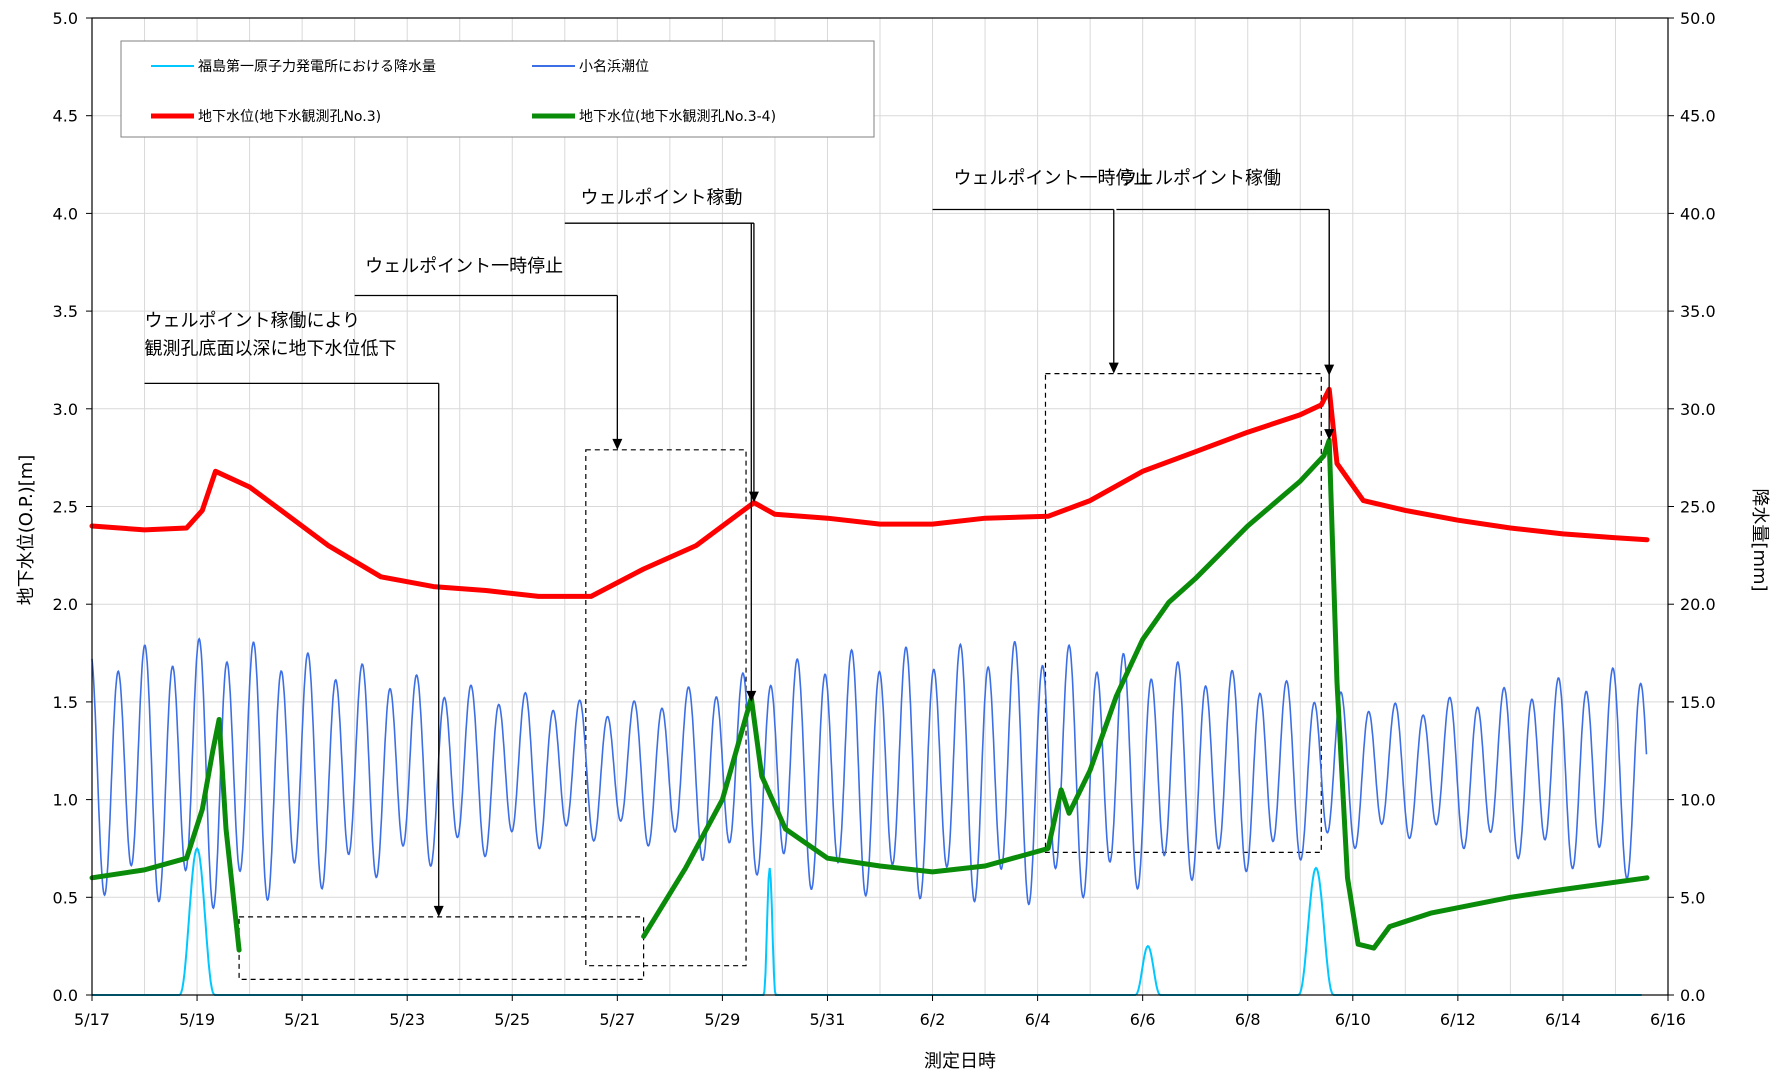 This screenshot has width=1782, height=1085. I want to click on y-left-tick-label: 4.5, so click(65, 116).